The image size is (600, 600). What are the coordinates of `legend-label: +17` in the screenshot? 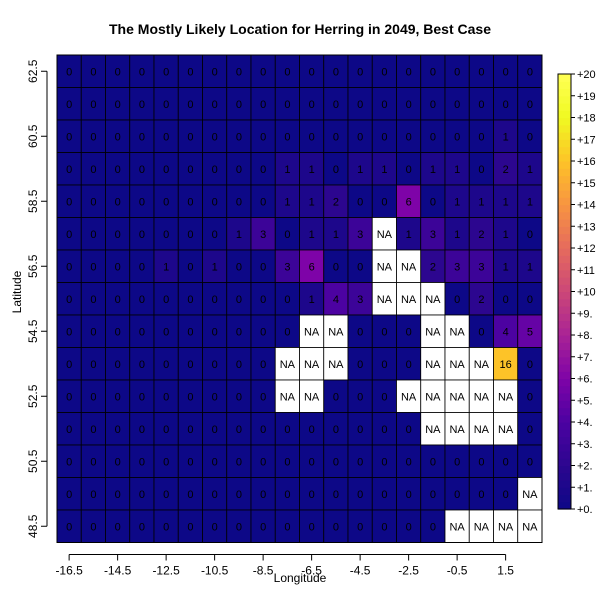 It's located at (586, 140).